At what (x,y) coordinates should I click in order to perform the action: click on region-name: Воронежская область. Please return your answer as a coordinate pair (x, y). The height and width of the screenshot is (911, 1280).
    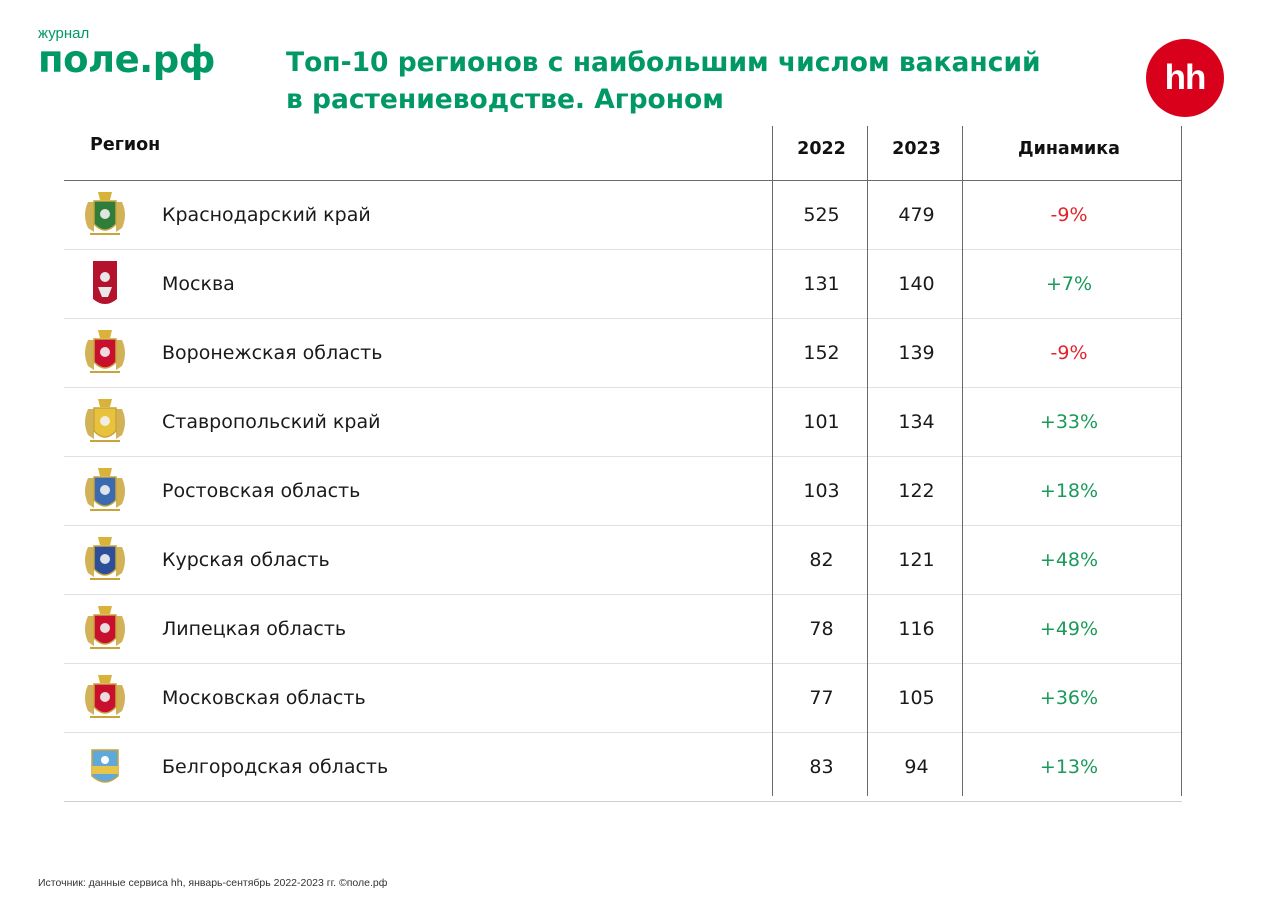
    Looking at the image, I should click on (272, 353).